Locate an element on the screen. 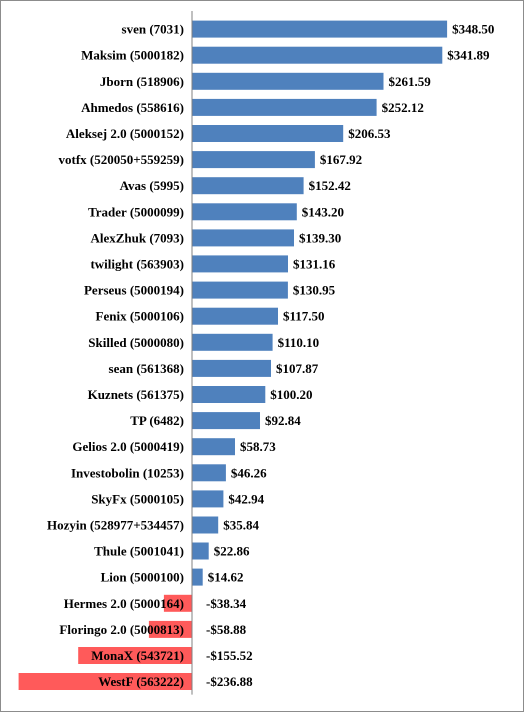 This screenshot has width=524, height=712. value-label: $110.10 is located at coordinates (299, 342).